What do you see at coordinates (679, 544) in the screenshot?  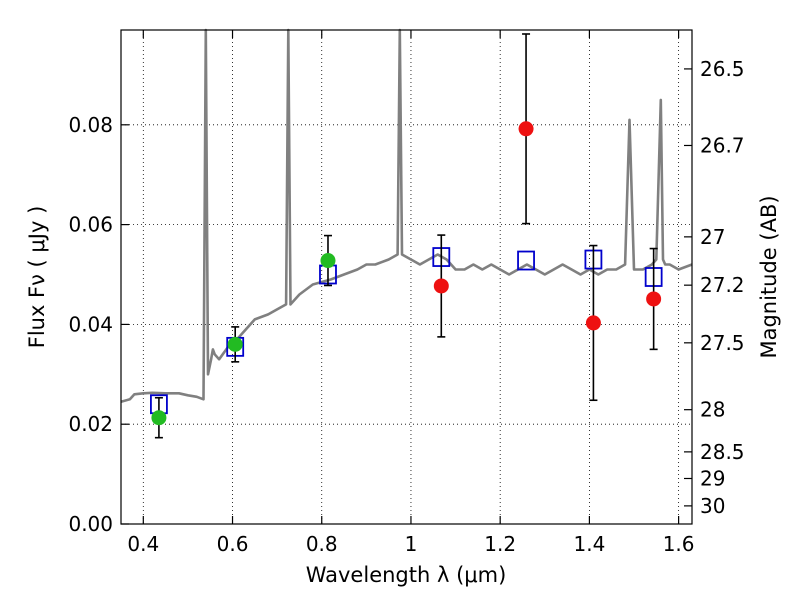 I see `x-tick-label-6: 1.6` at bounding box center [679, 544].